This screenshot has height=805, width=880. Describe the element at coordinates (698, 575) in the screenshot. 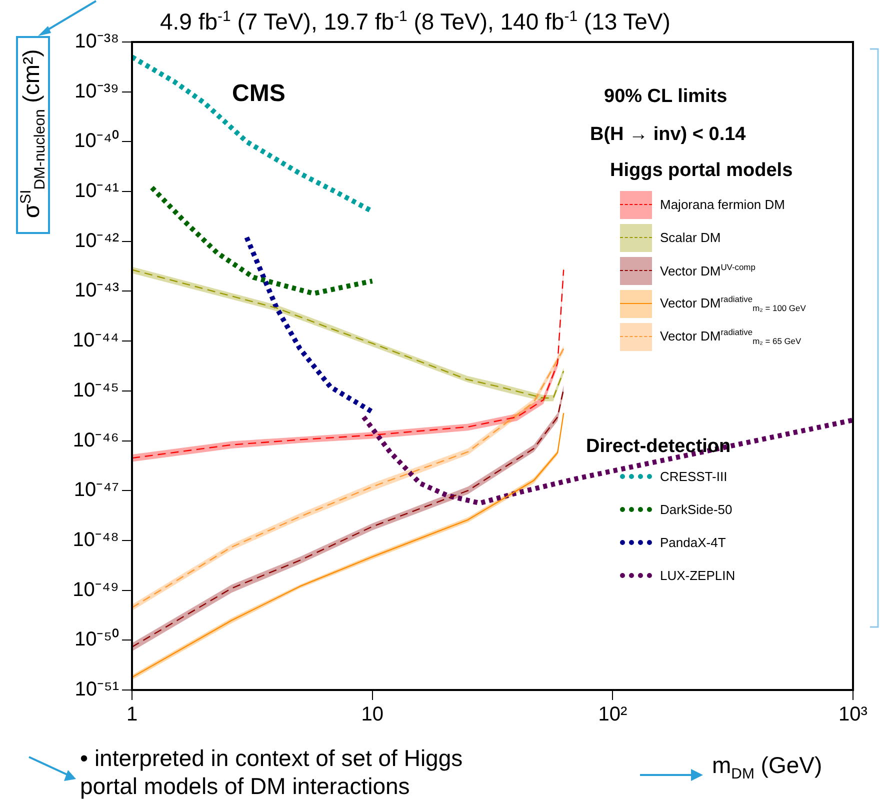

I see `legend-label: LUX-ZEPLIN` at that location.